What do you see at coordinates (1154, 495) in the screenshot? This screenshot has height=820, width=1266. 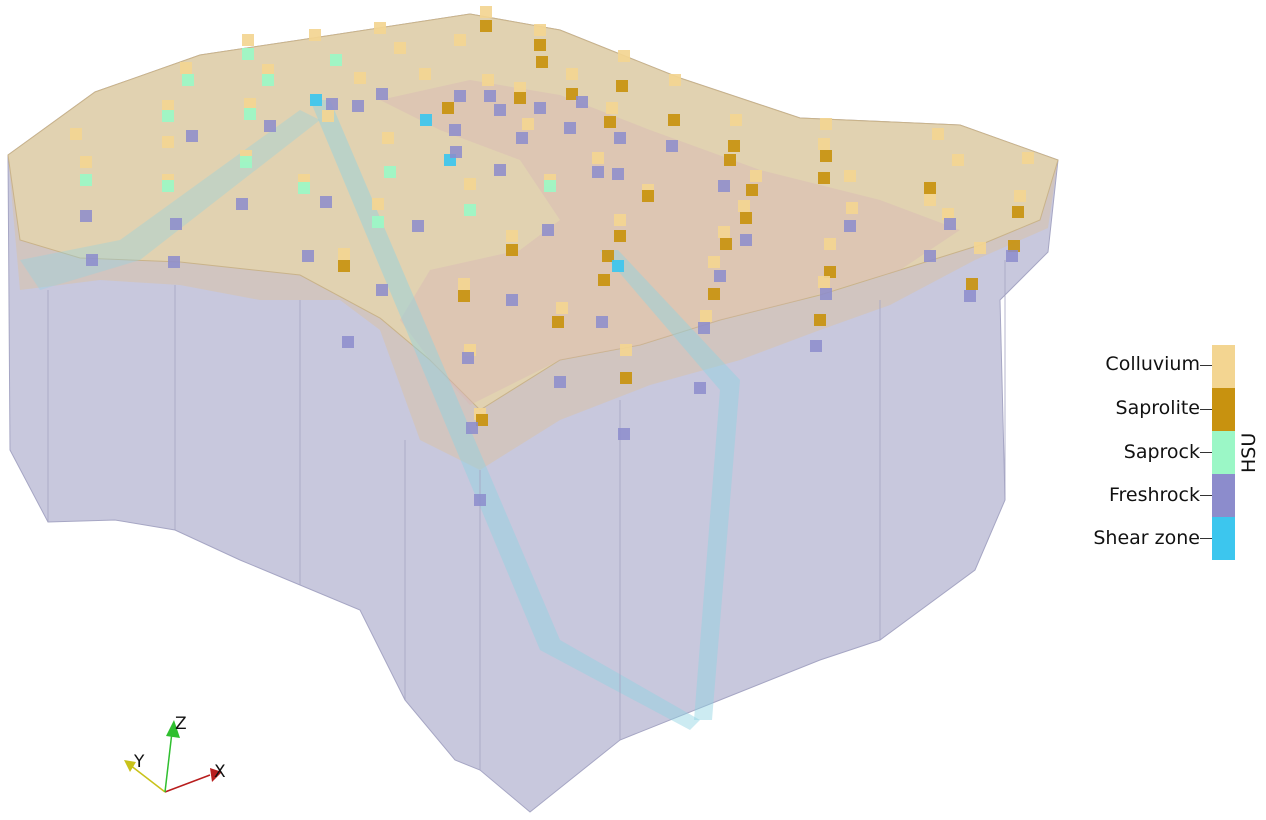 I see `legend-label-freshrock: Freshrock` at bounding box center [1154, 495].